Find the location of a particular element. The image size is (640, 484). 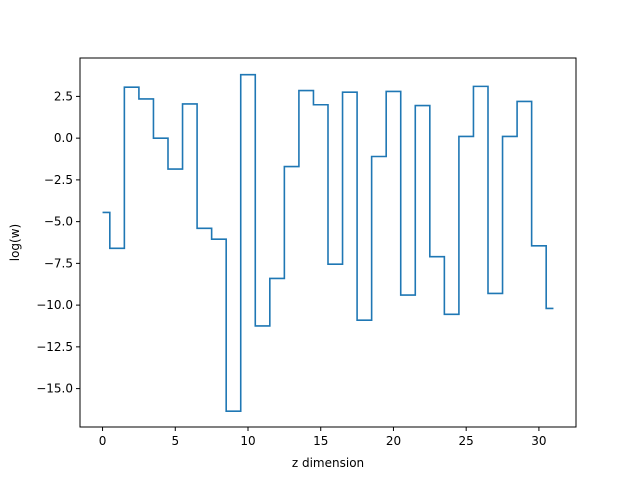

y-axis-label: log(w) is located at coordinates (15, 242).